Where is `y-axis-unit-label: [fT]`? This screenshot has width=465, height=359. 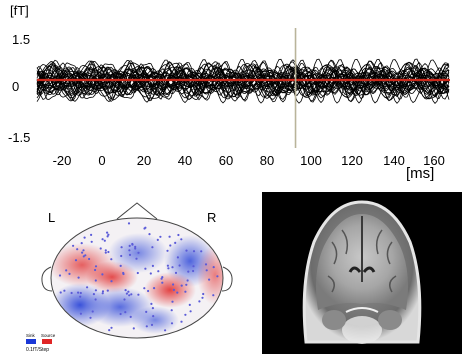 y-axis-unit-label: [fT] is located at coordinates (19, 10).